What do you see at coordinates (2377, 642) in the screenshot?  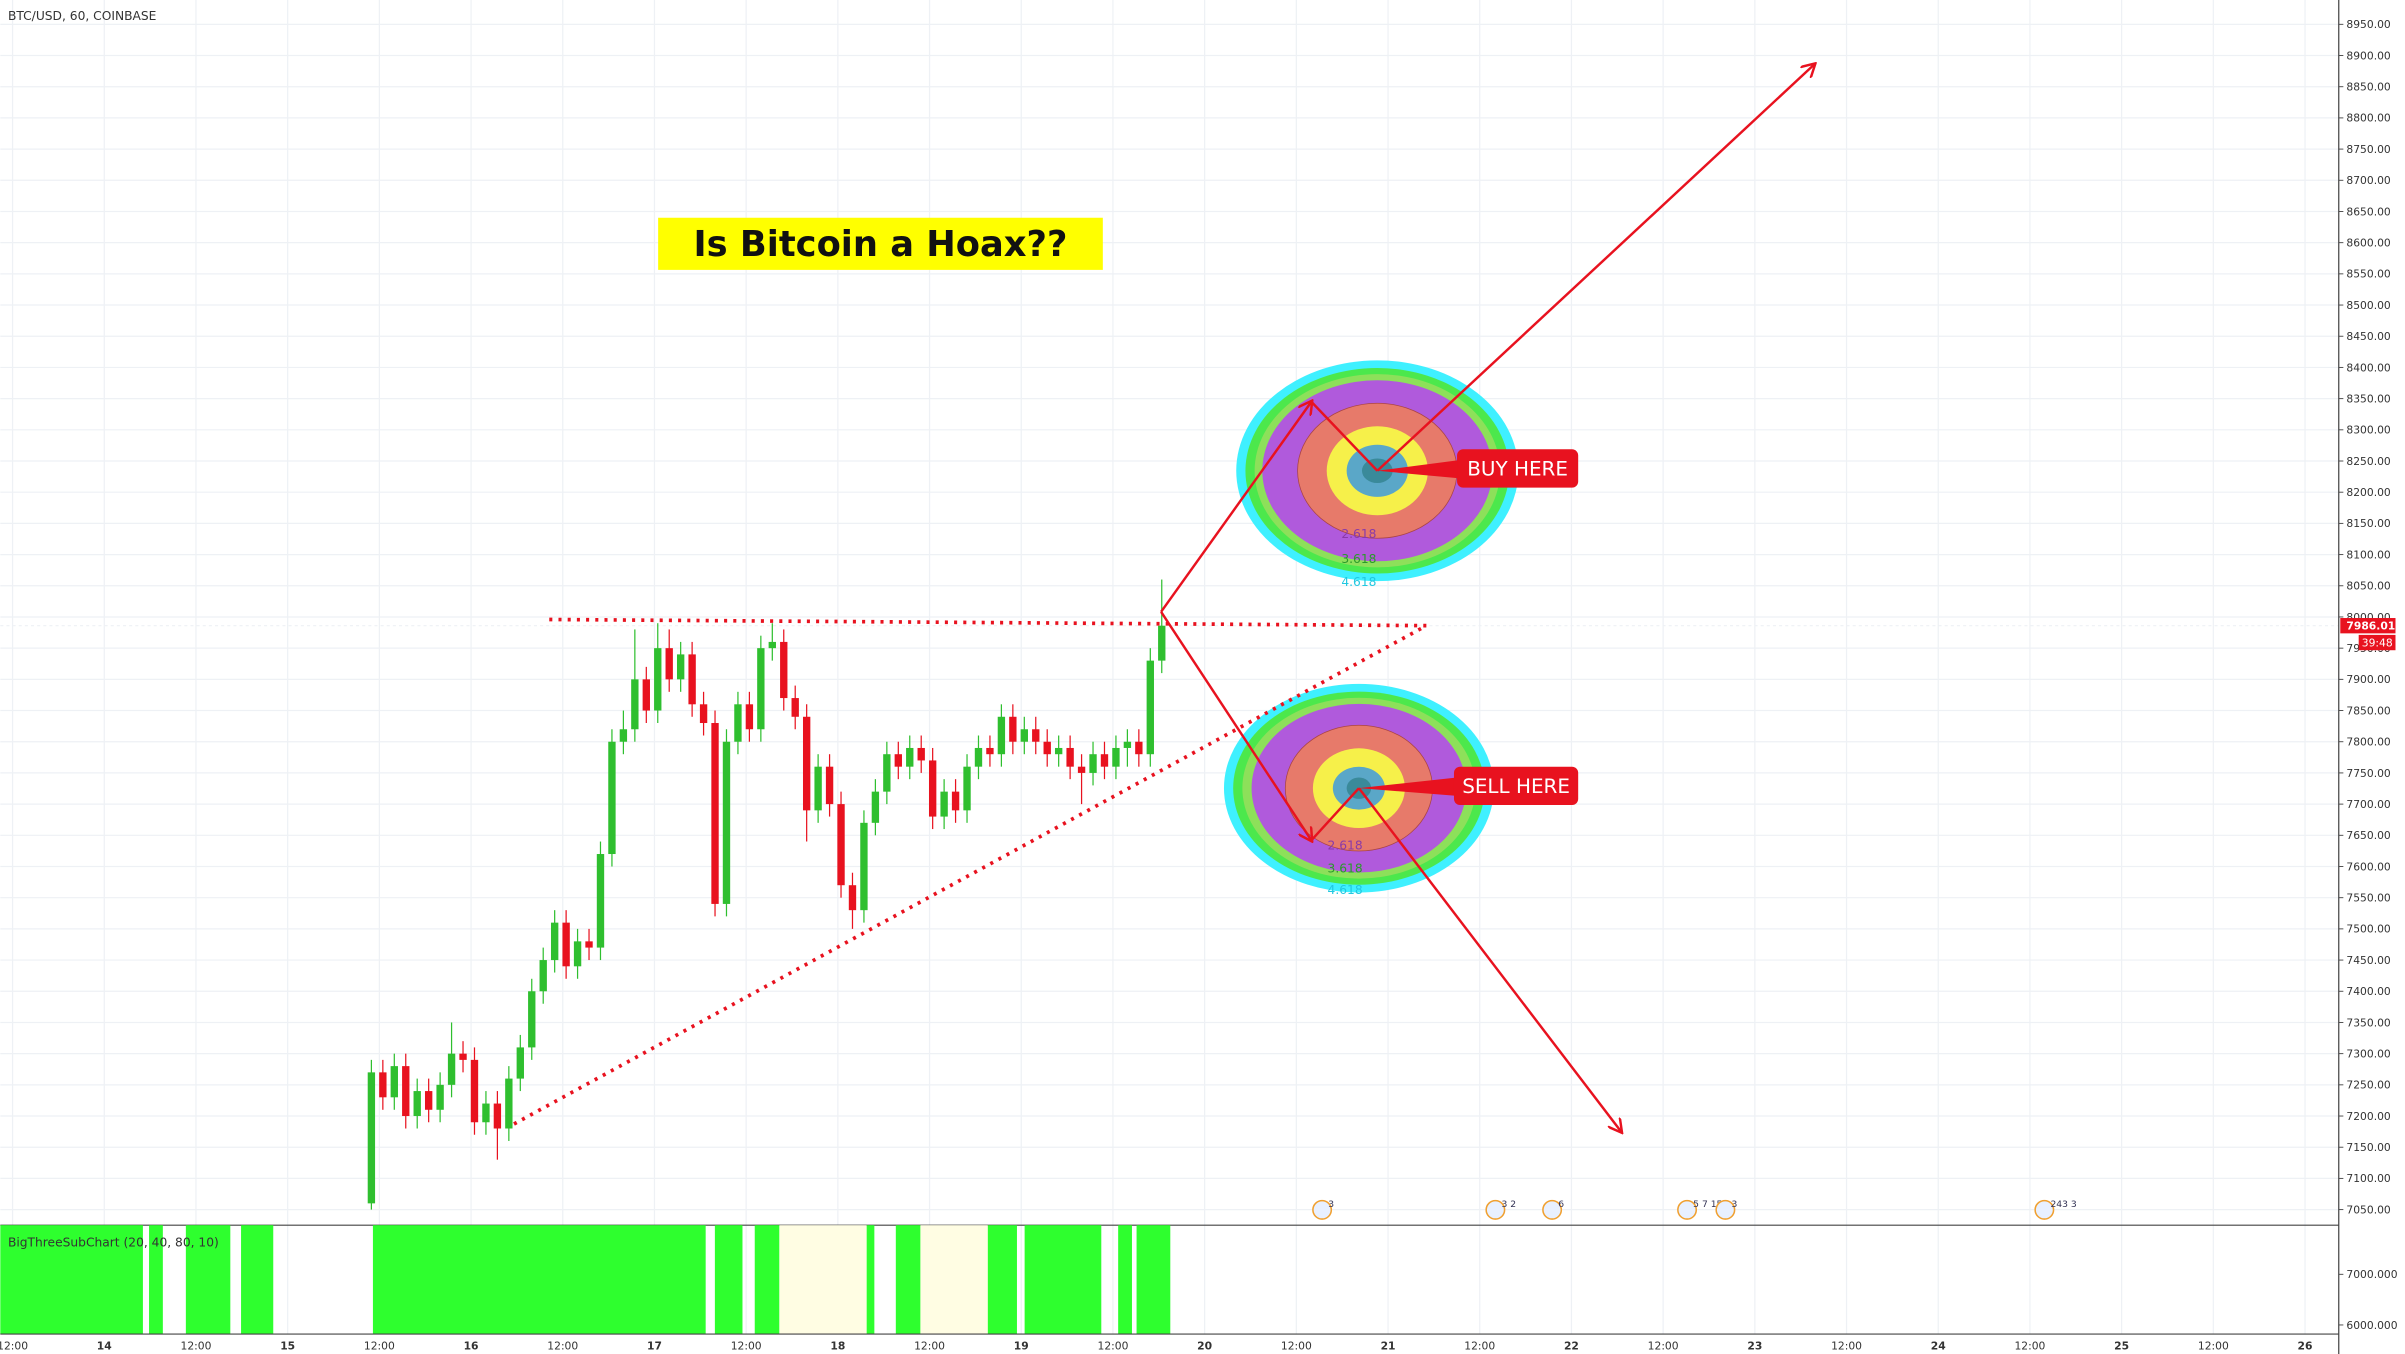 I see `countdown-label: 39:48` at bounding box center [2377, 642].